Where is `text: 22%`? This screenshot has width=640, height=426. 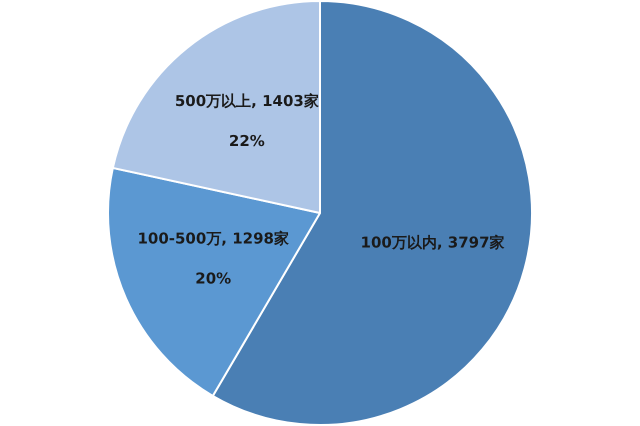
text: 22% is located at coordinates (246, 141).